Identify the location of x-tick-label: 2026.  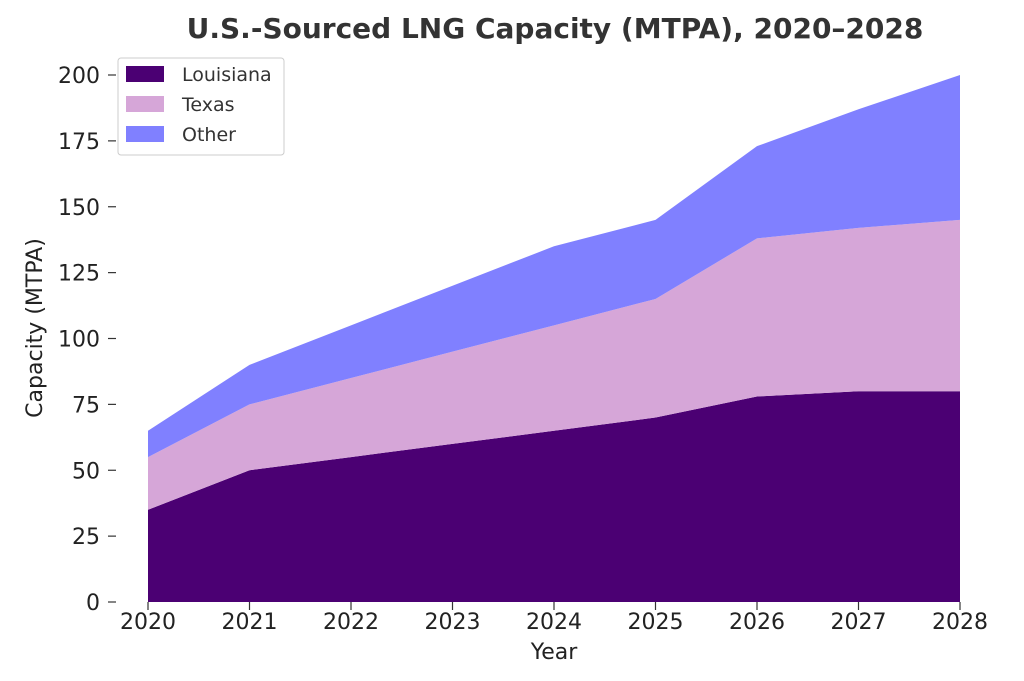
(757, 622).